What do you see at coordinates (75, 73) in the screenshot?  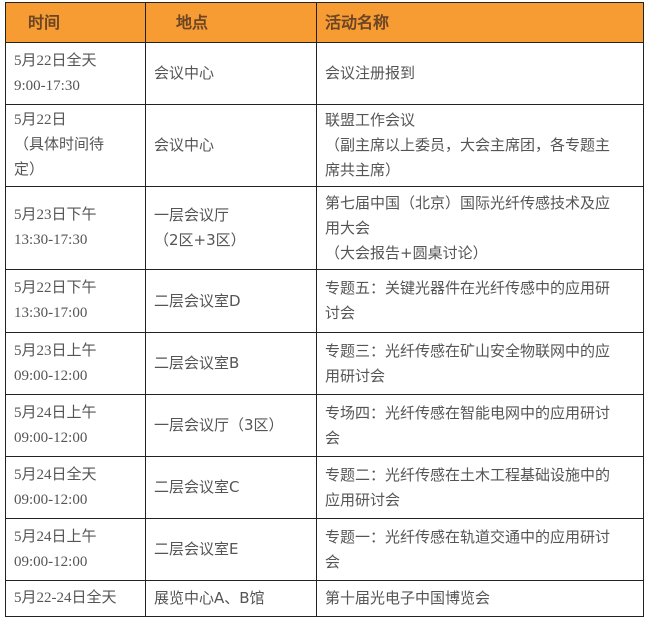 I see `time-cell: 5月22日全天 9:00-17:30` at bounding box center [75, 73].